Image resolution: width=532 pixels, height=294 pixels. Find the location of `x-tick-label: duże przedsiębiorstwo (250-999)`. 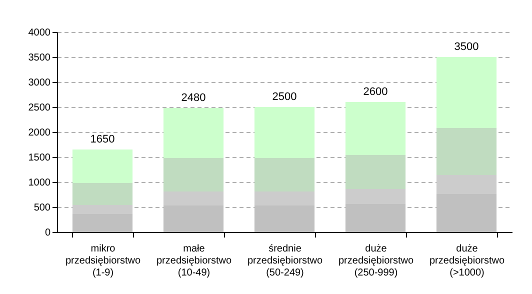

x-tick-label: duże przedsiębiorstwo (250-999) is located at coordinates (376, 261).